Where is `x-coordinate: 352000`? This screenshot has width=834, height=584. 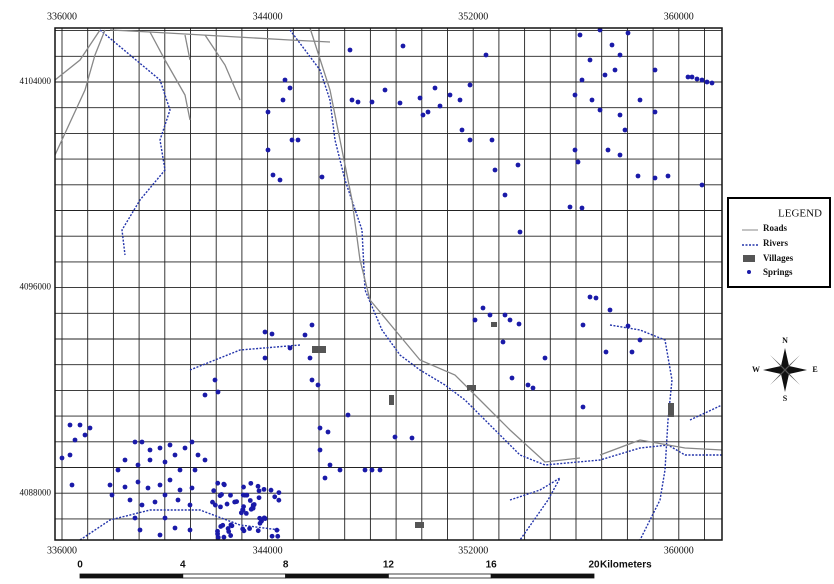 x-coordinate: 352000 is located at coordinates (473, 550).